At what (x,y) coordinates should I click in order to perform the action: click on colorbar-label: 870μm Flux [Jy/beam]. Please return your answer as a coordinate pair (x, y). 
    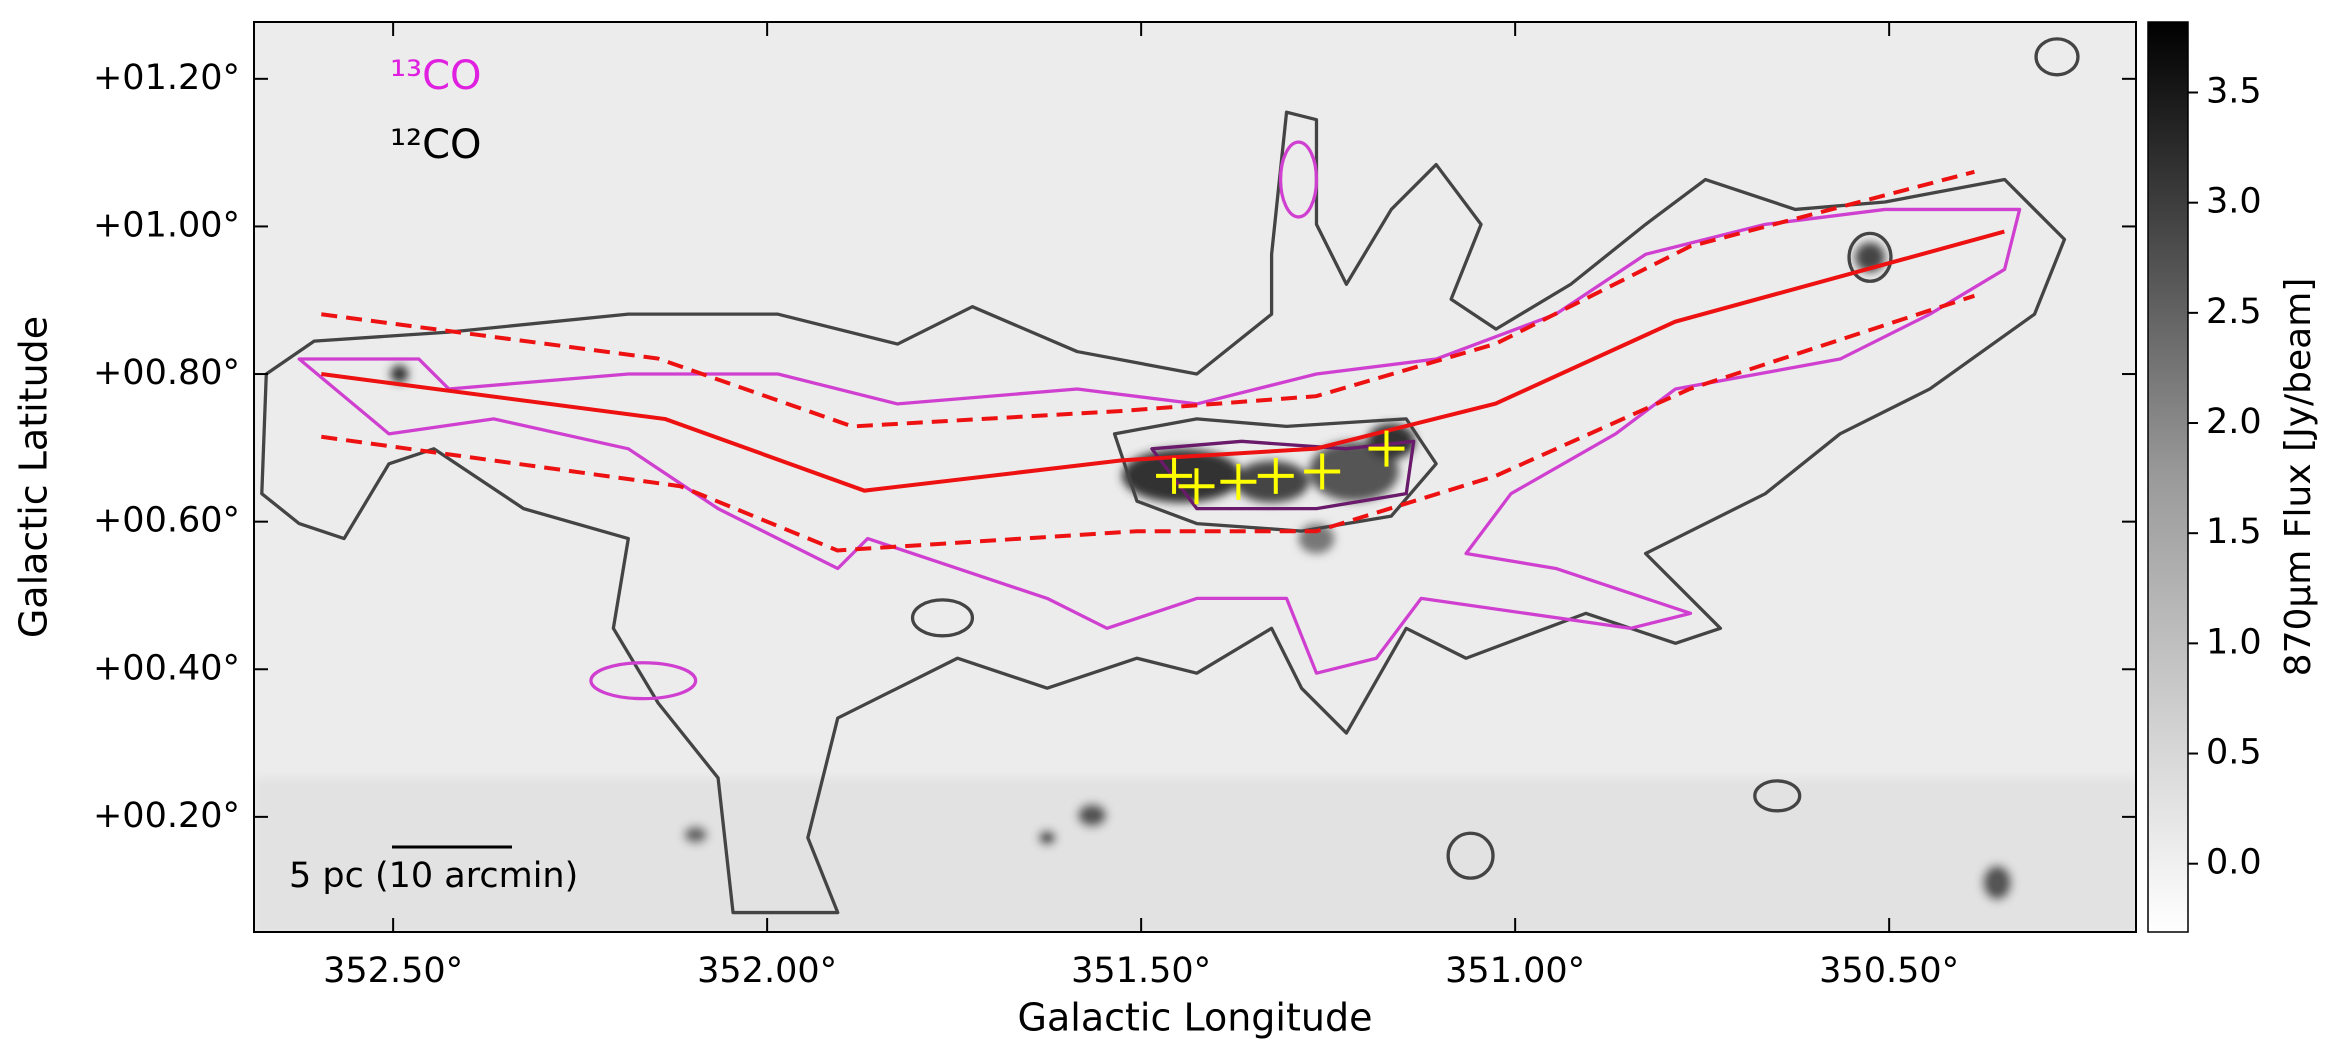
    Looking at the image, I should click on (2298, 477).